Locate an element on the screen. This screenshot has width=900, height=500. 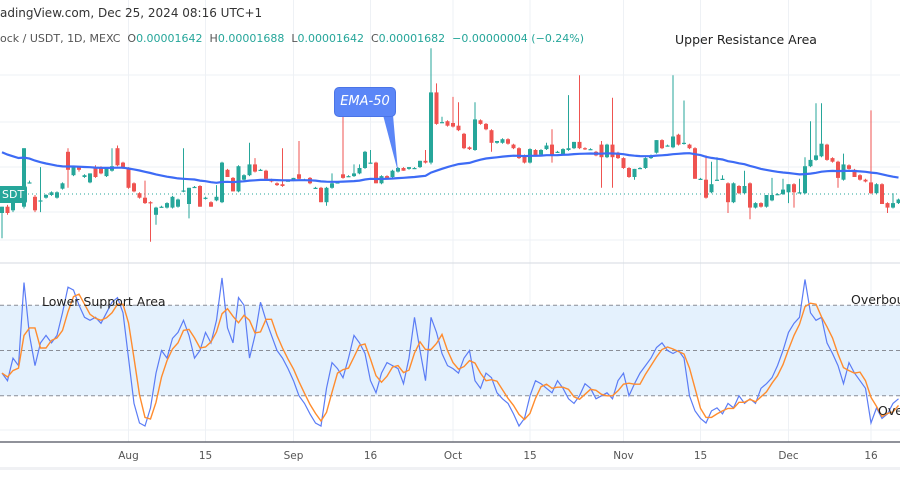
ema-50-line is located at coordinates (450, 167).